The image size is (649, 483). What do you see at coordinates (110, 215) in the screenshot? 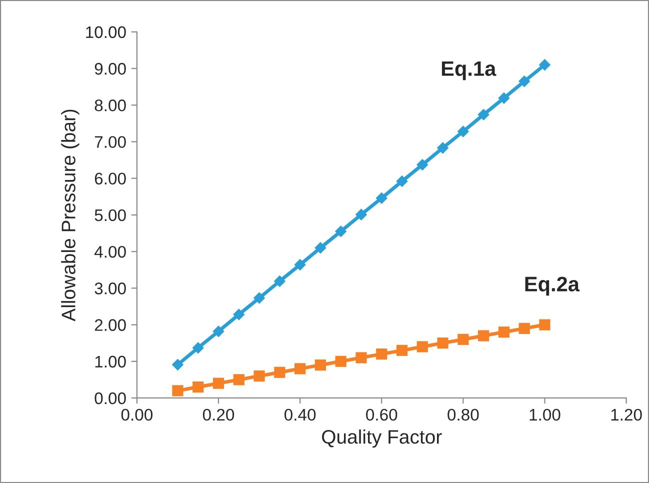
I see `y-tick-label: 5.00` at bounding box center [110, 215].